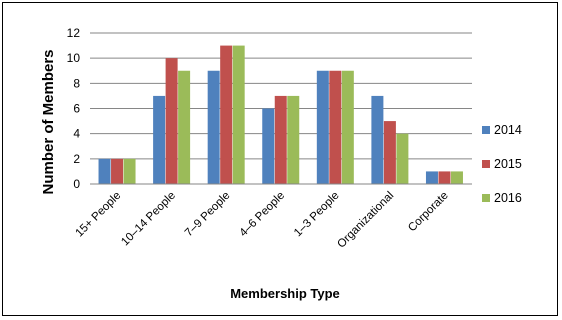 This screenshot has width=562, height=320. What do you see at coordinates (208, 215) in the screenshot?
I see `x-tick-label: 7–9 People` at bounding box center [208, 215].